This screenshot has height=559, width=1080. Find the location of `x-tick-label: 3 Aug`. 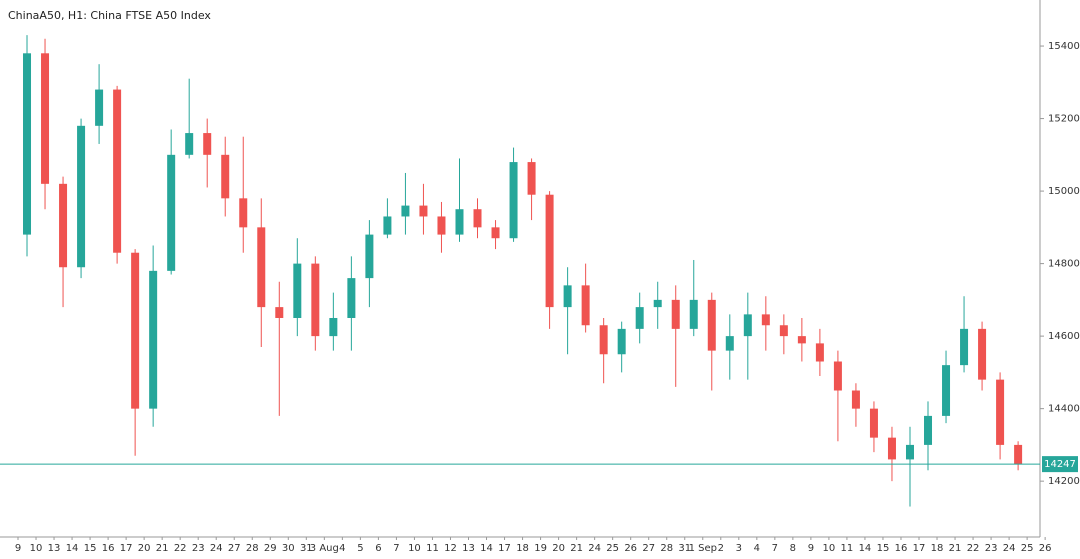

x-tick-label: 3 Aug is located at coordinates (324, 548).